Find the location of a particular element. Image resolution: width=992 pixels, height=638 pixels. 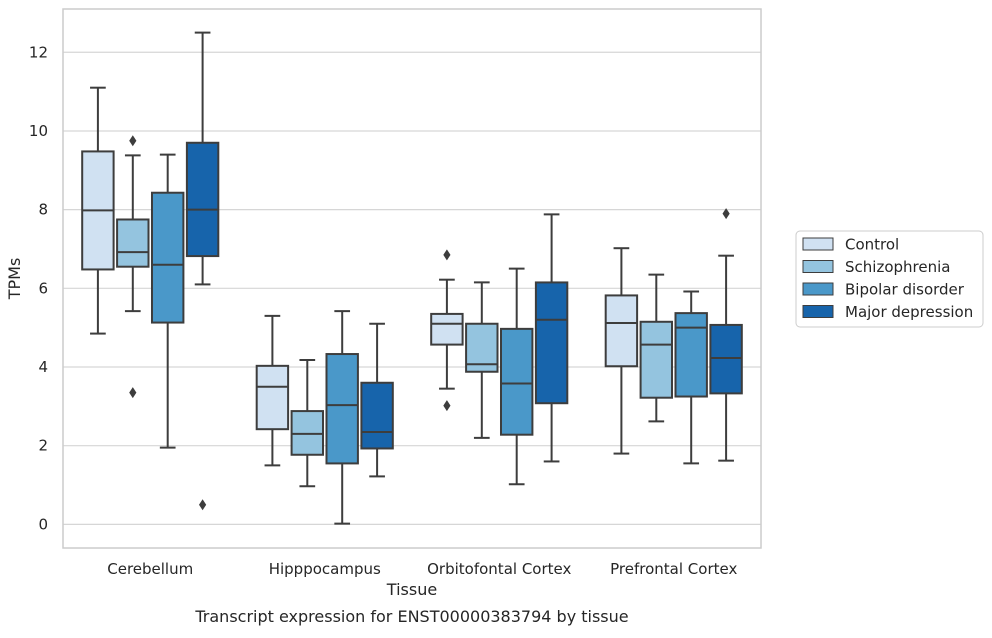

y-tick-label: 8 is located at coordinates (43, 210).